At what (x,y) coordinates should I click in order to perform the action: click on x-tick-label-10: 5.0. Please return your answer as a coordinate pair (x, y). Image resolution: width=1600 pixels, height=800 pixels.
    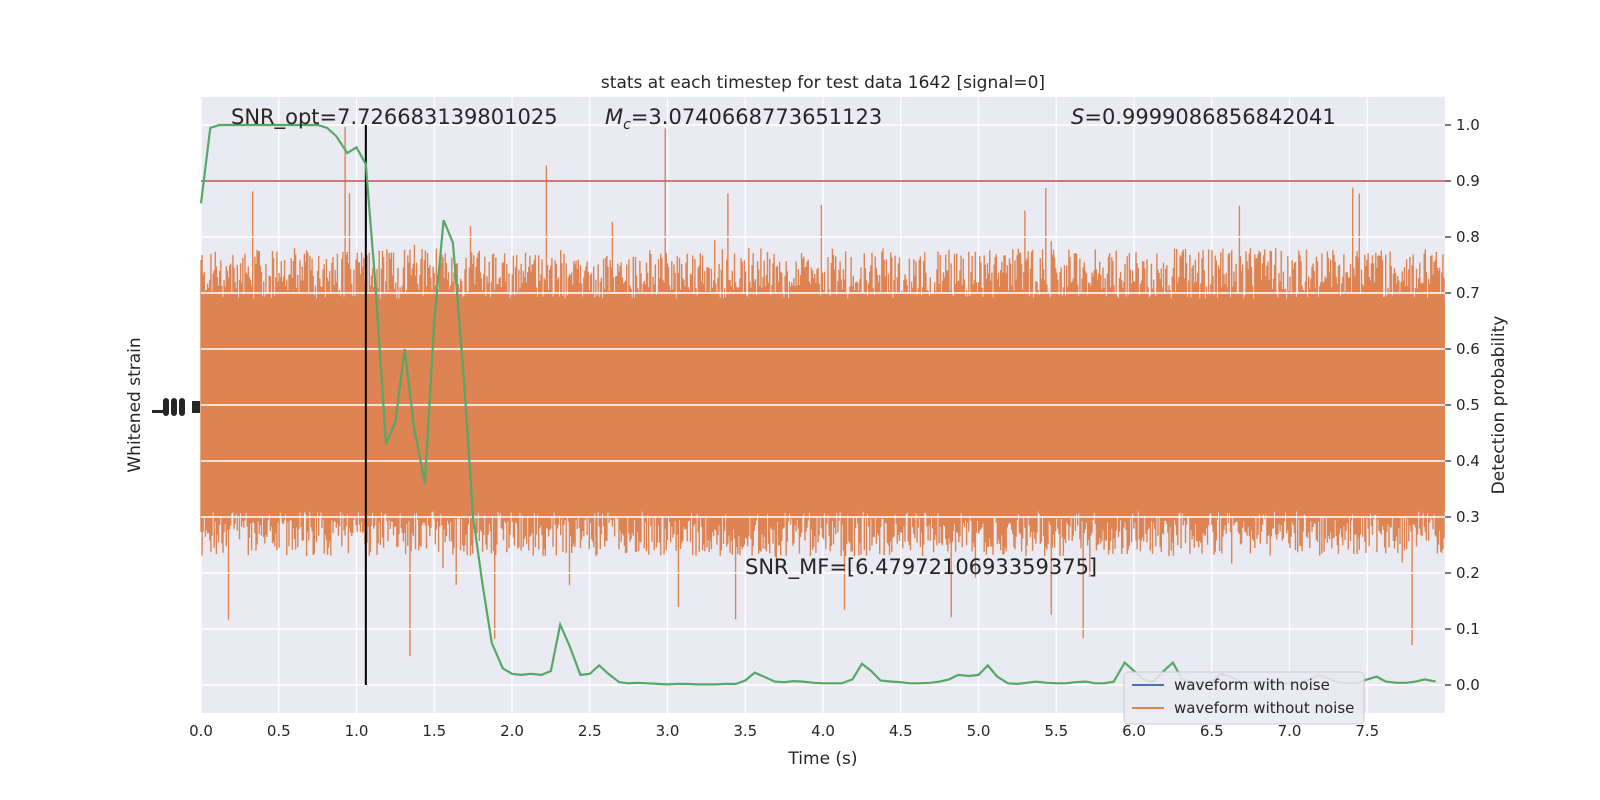
    Looking at the image, I should click on (979, 731).